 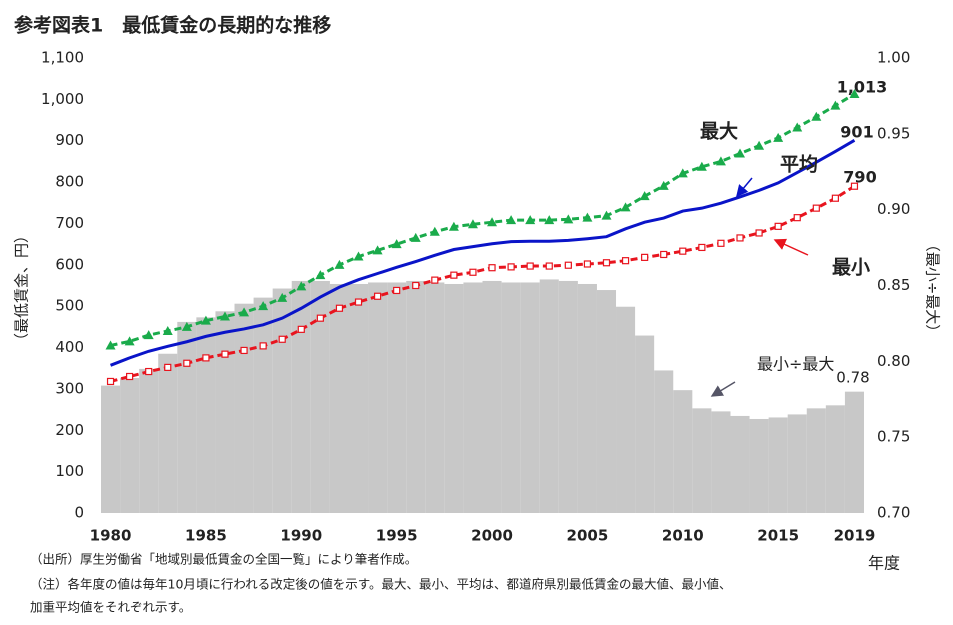 What do you see at coordinates (22, 288) in the screenshot?
I see `y-axis-label: （最低賃金、円）` at bounding box center [22, 288].